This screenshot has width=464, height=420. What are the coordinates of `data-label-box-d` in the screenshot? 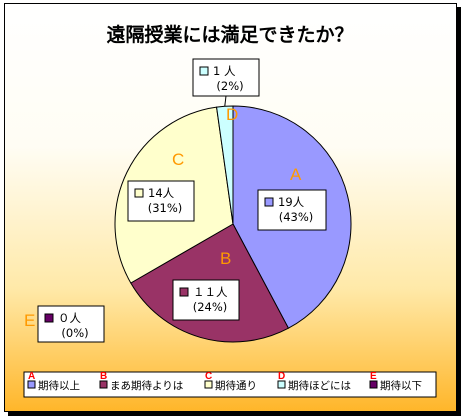 It's located at (226, 77).